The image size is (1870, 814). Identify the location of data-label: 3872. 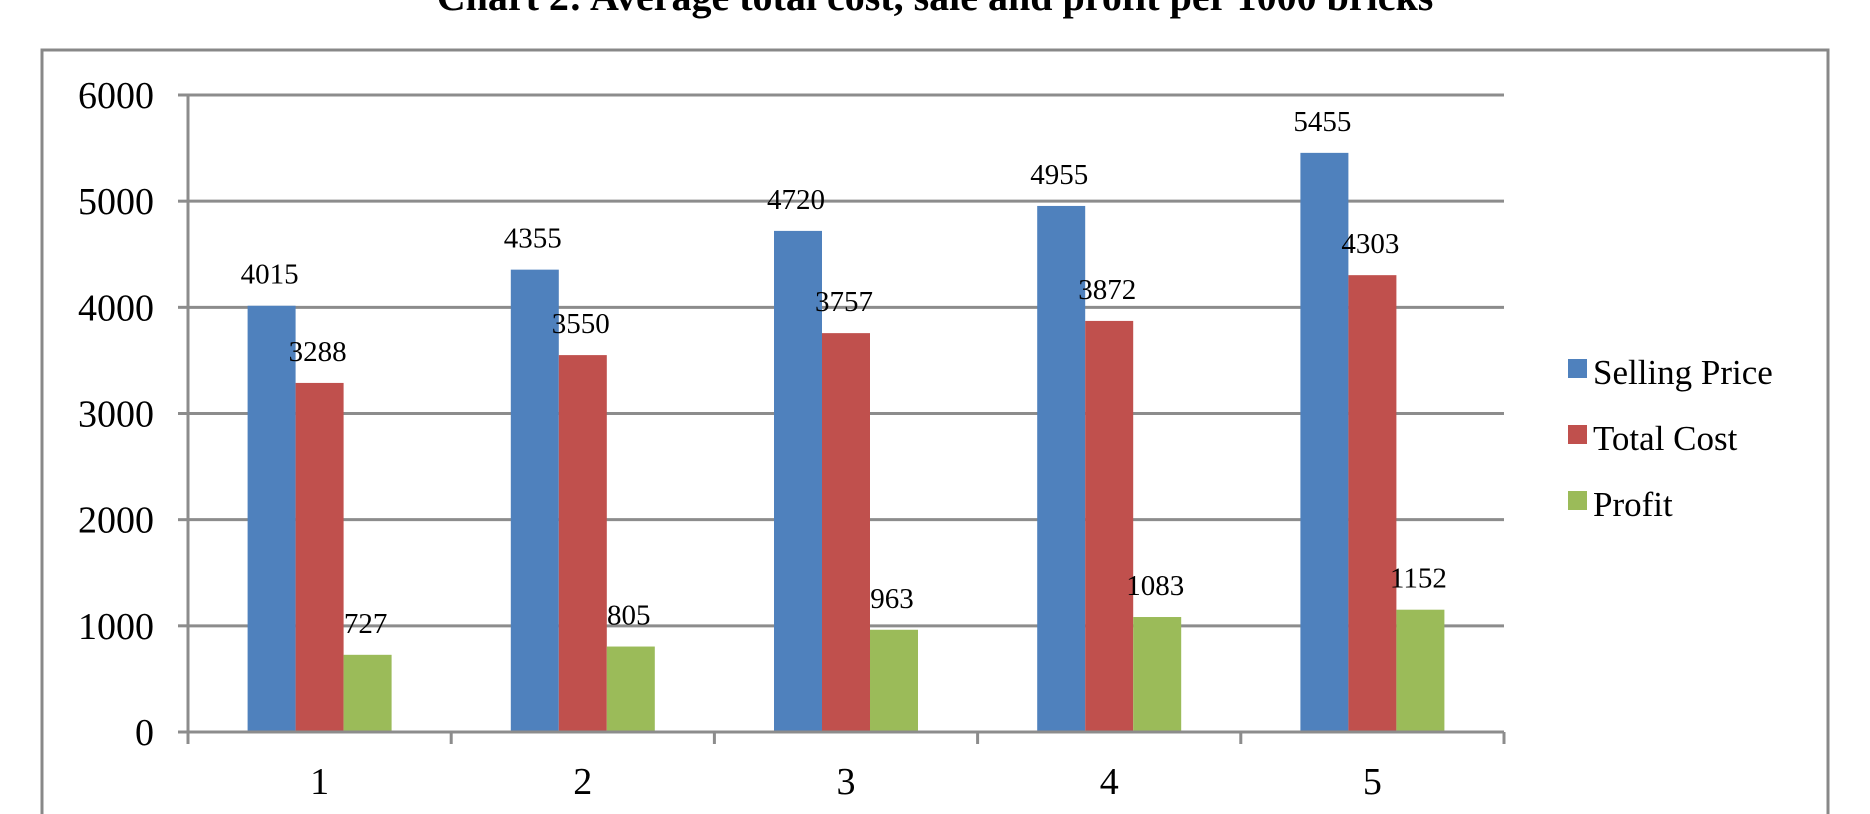
(1107, 290).